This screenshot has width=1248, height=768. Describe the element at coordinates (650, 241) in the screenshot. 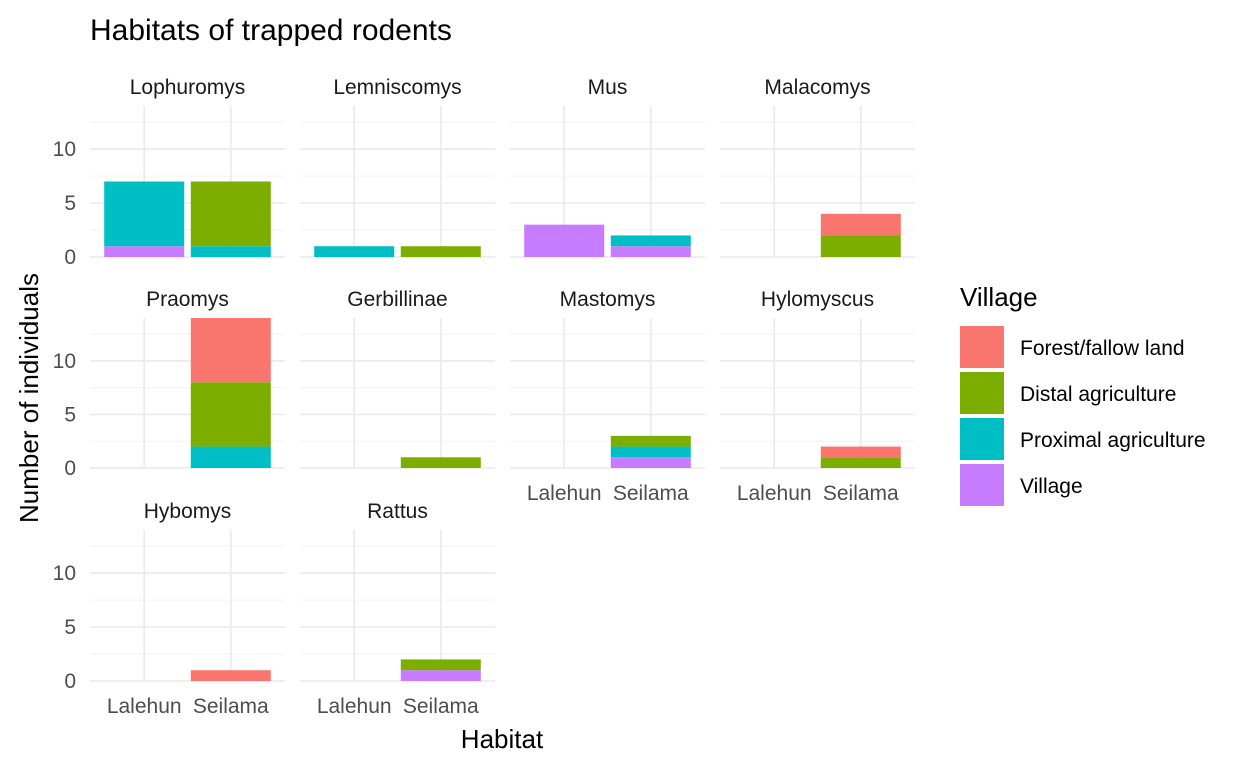

I see `bar-mus-seilama-proximal-agriculture` at that location.